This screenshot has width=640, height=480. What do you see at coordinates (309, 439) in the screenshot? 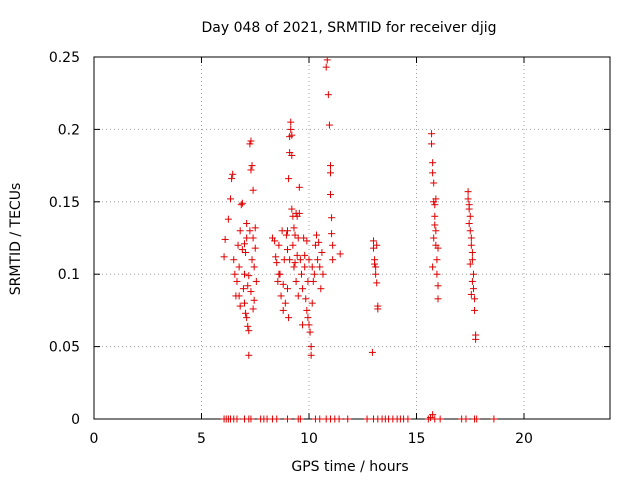
I see `x-tick-label: 10` at bounding box center [309, 439].